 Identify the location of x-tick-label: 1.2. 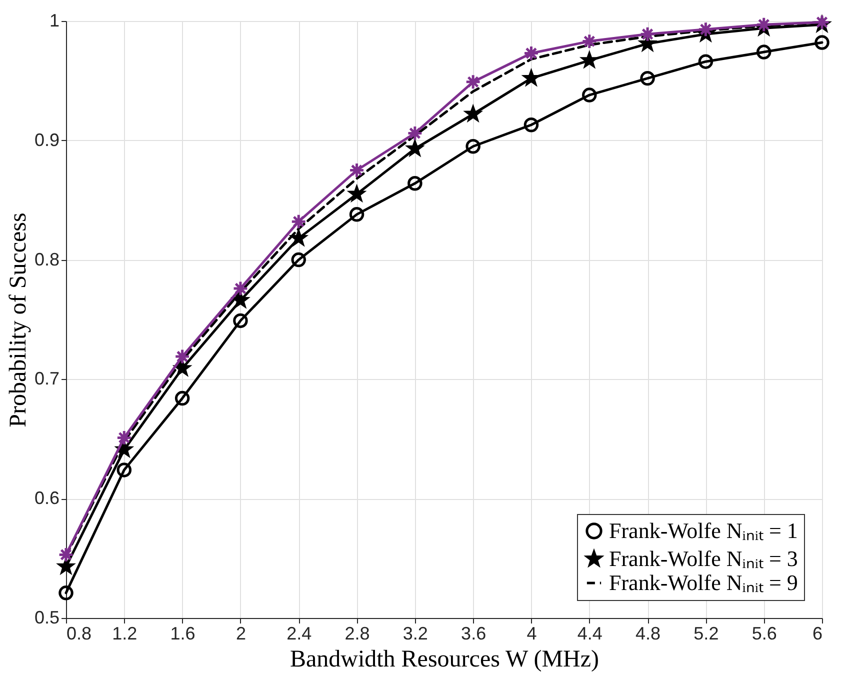
(125, 634).